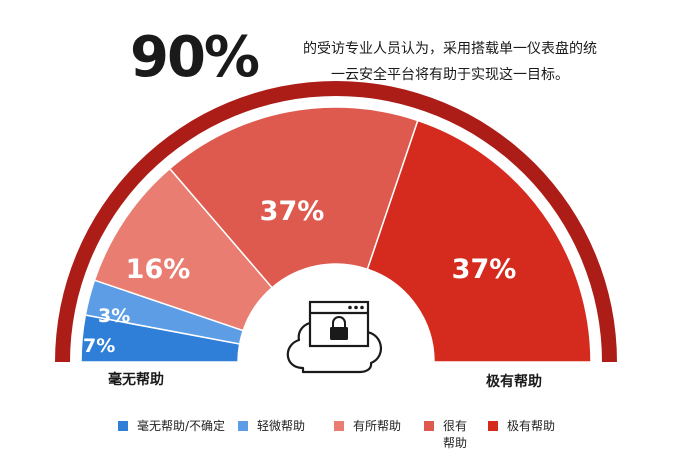  What do you see at coordinates (450, 75) in the screenshot?
I see `headline-text-line-2: 一云安全平台将有助于实现这一目标。` at bounding box center [450, 75].